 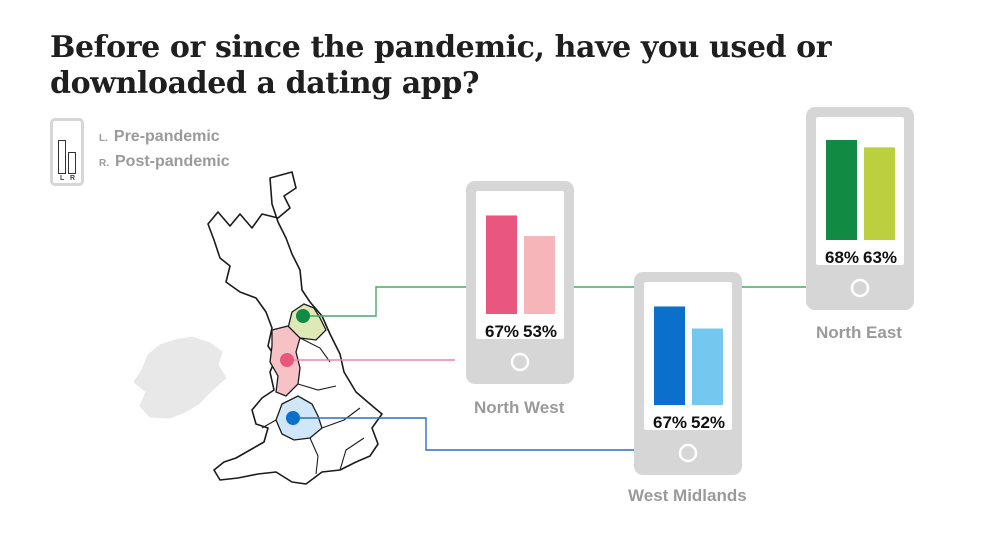 What do you see at coordinates (879, 193) in the screenshot?
I see `bar-post-north-east` at bounding box center [879, 193].